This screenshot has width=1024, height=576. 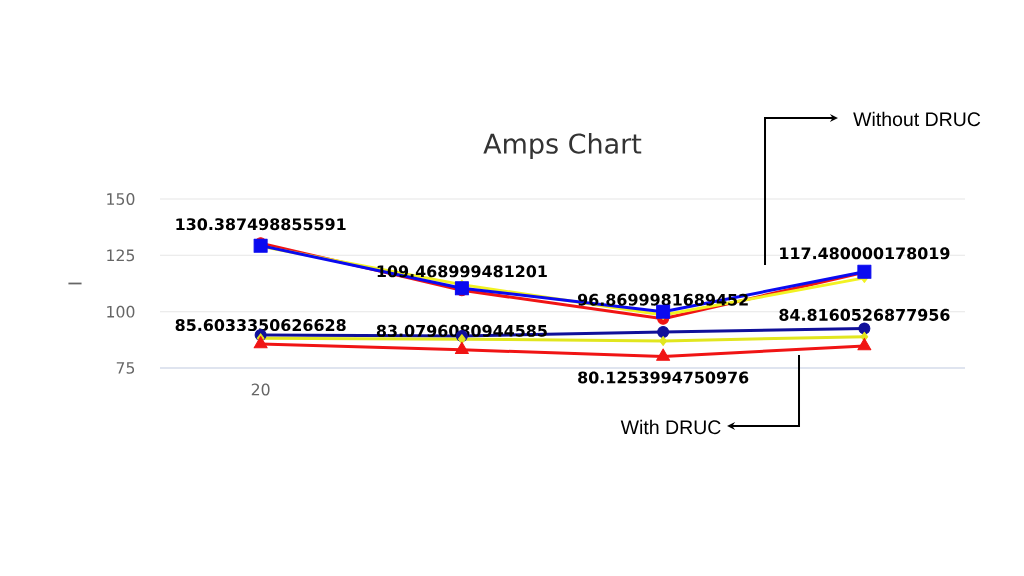 What do you see at coordinates (562, 146) in the screenshot?
I see `chart-title: Amps Chart` at bounding box center [562, 146].